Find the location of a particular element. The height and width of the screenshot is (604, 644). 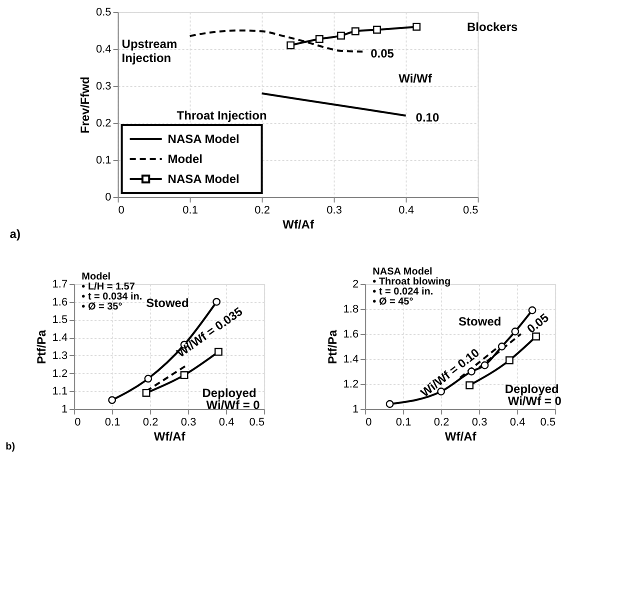

annotation: Upstream Injection is located at coordinates (150, 51).